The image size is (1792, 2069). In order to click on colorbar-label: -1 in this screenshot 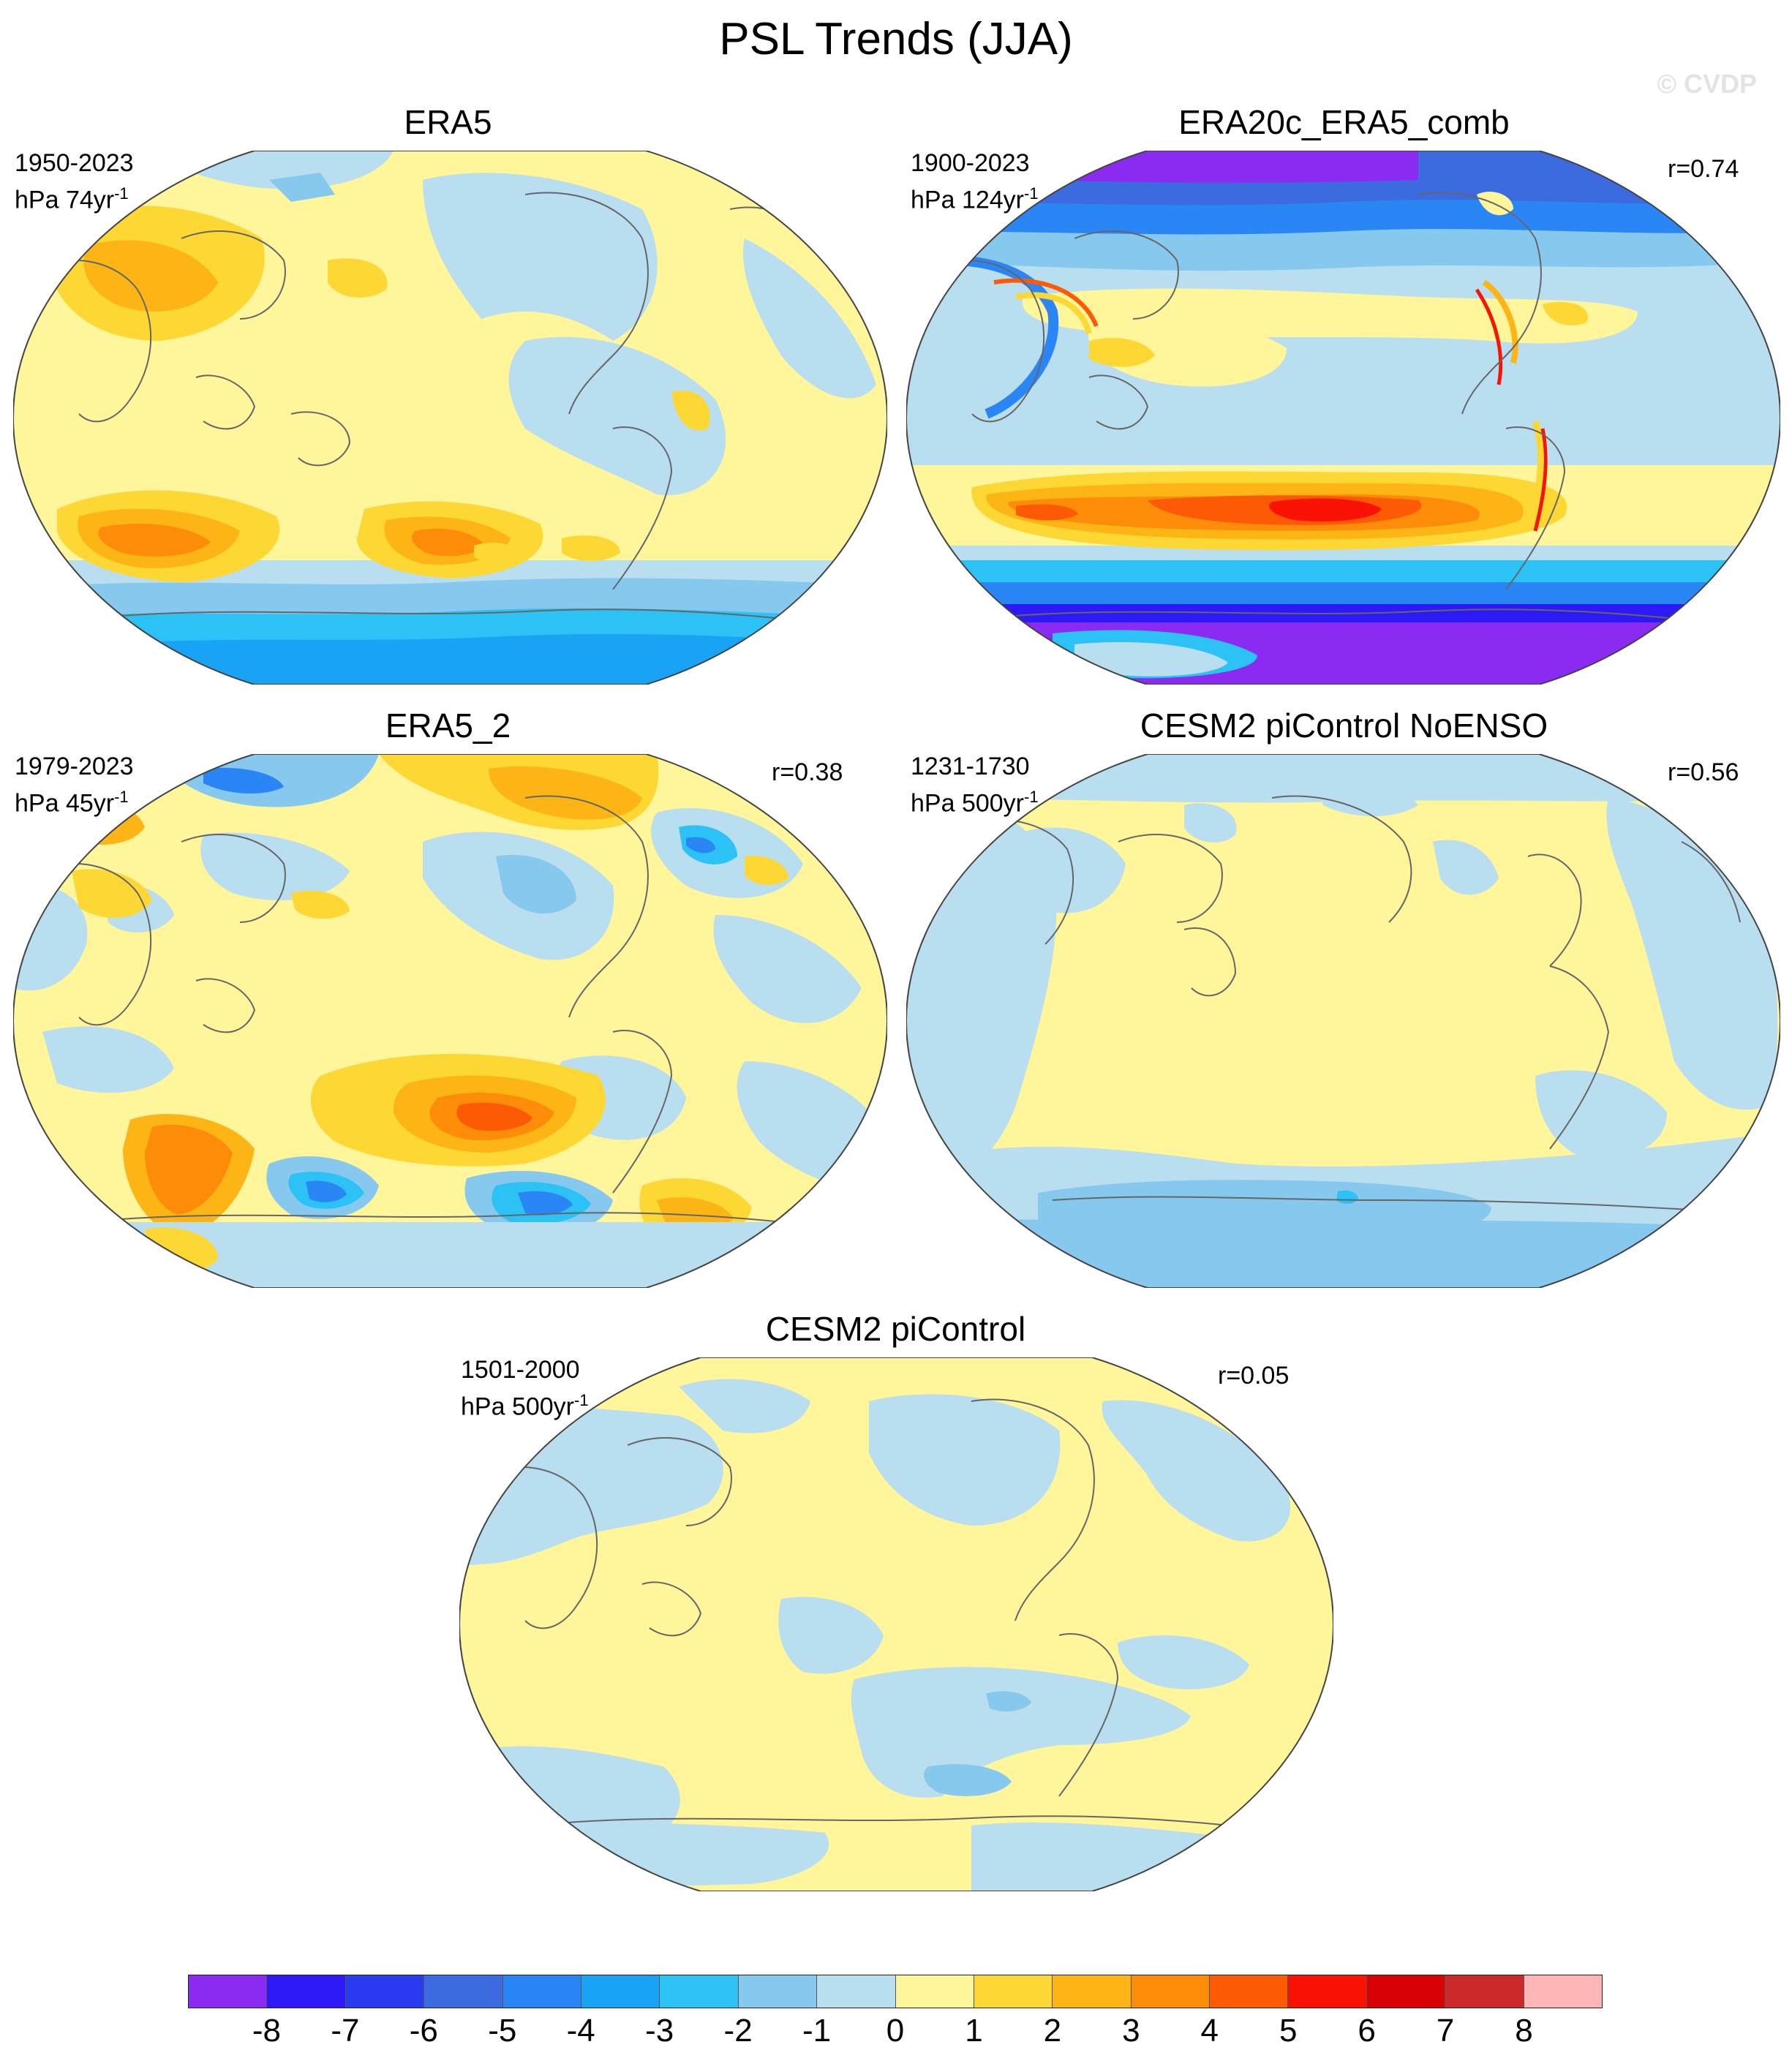, I will do `click(817, 2031)`.